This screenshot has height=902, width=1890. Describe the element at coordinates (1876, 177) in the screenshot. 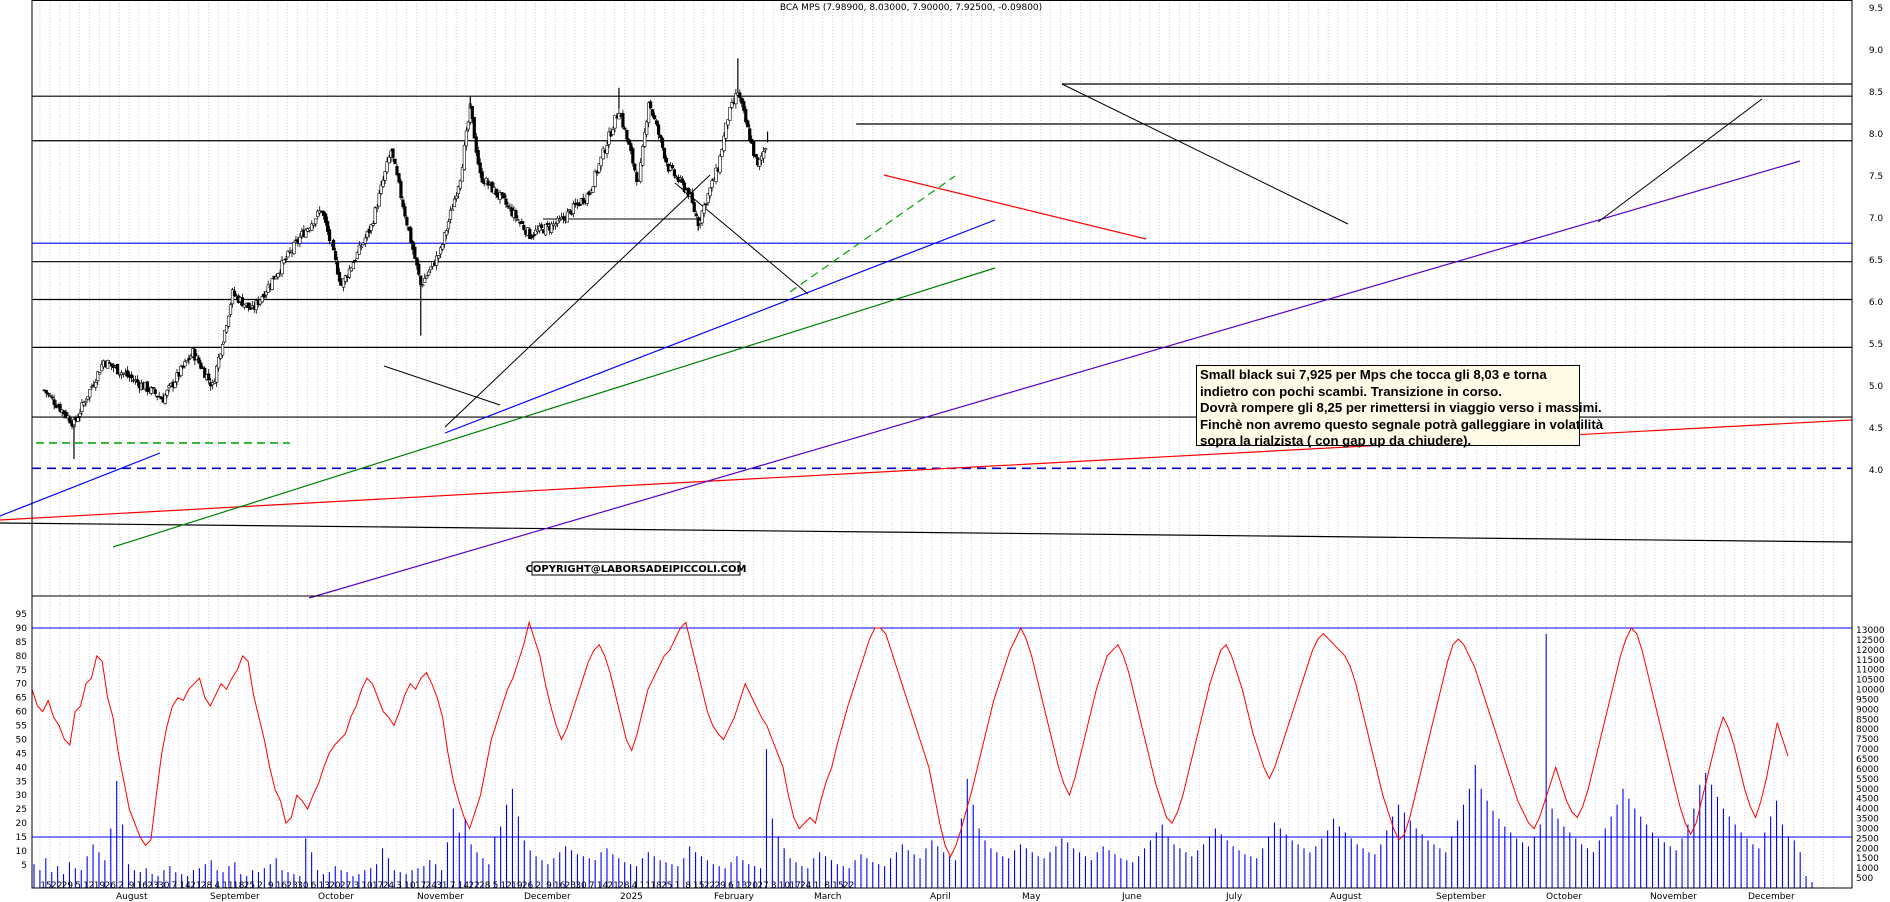

I see `price-tick-label: 7.5` at that location.